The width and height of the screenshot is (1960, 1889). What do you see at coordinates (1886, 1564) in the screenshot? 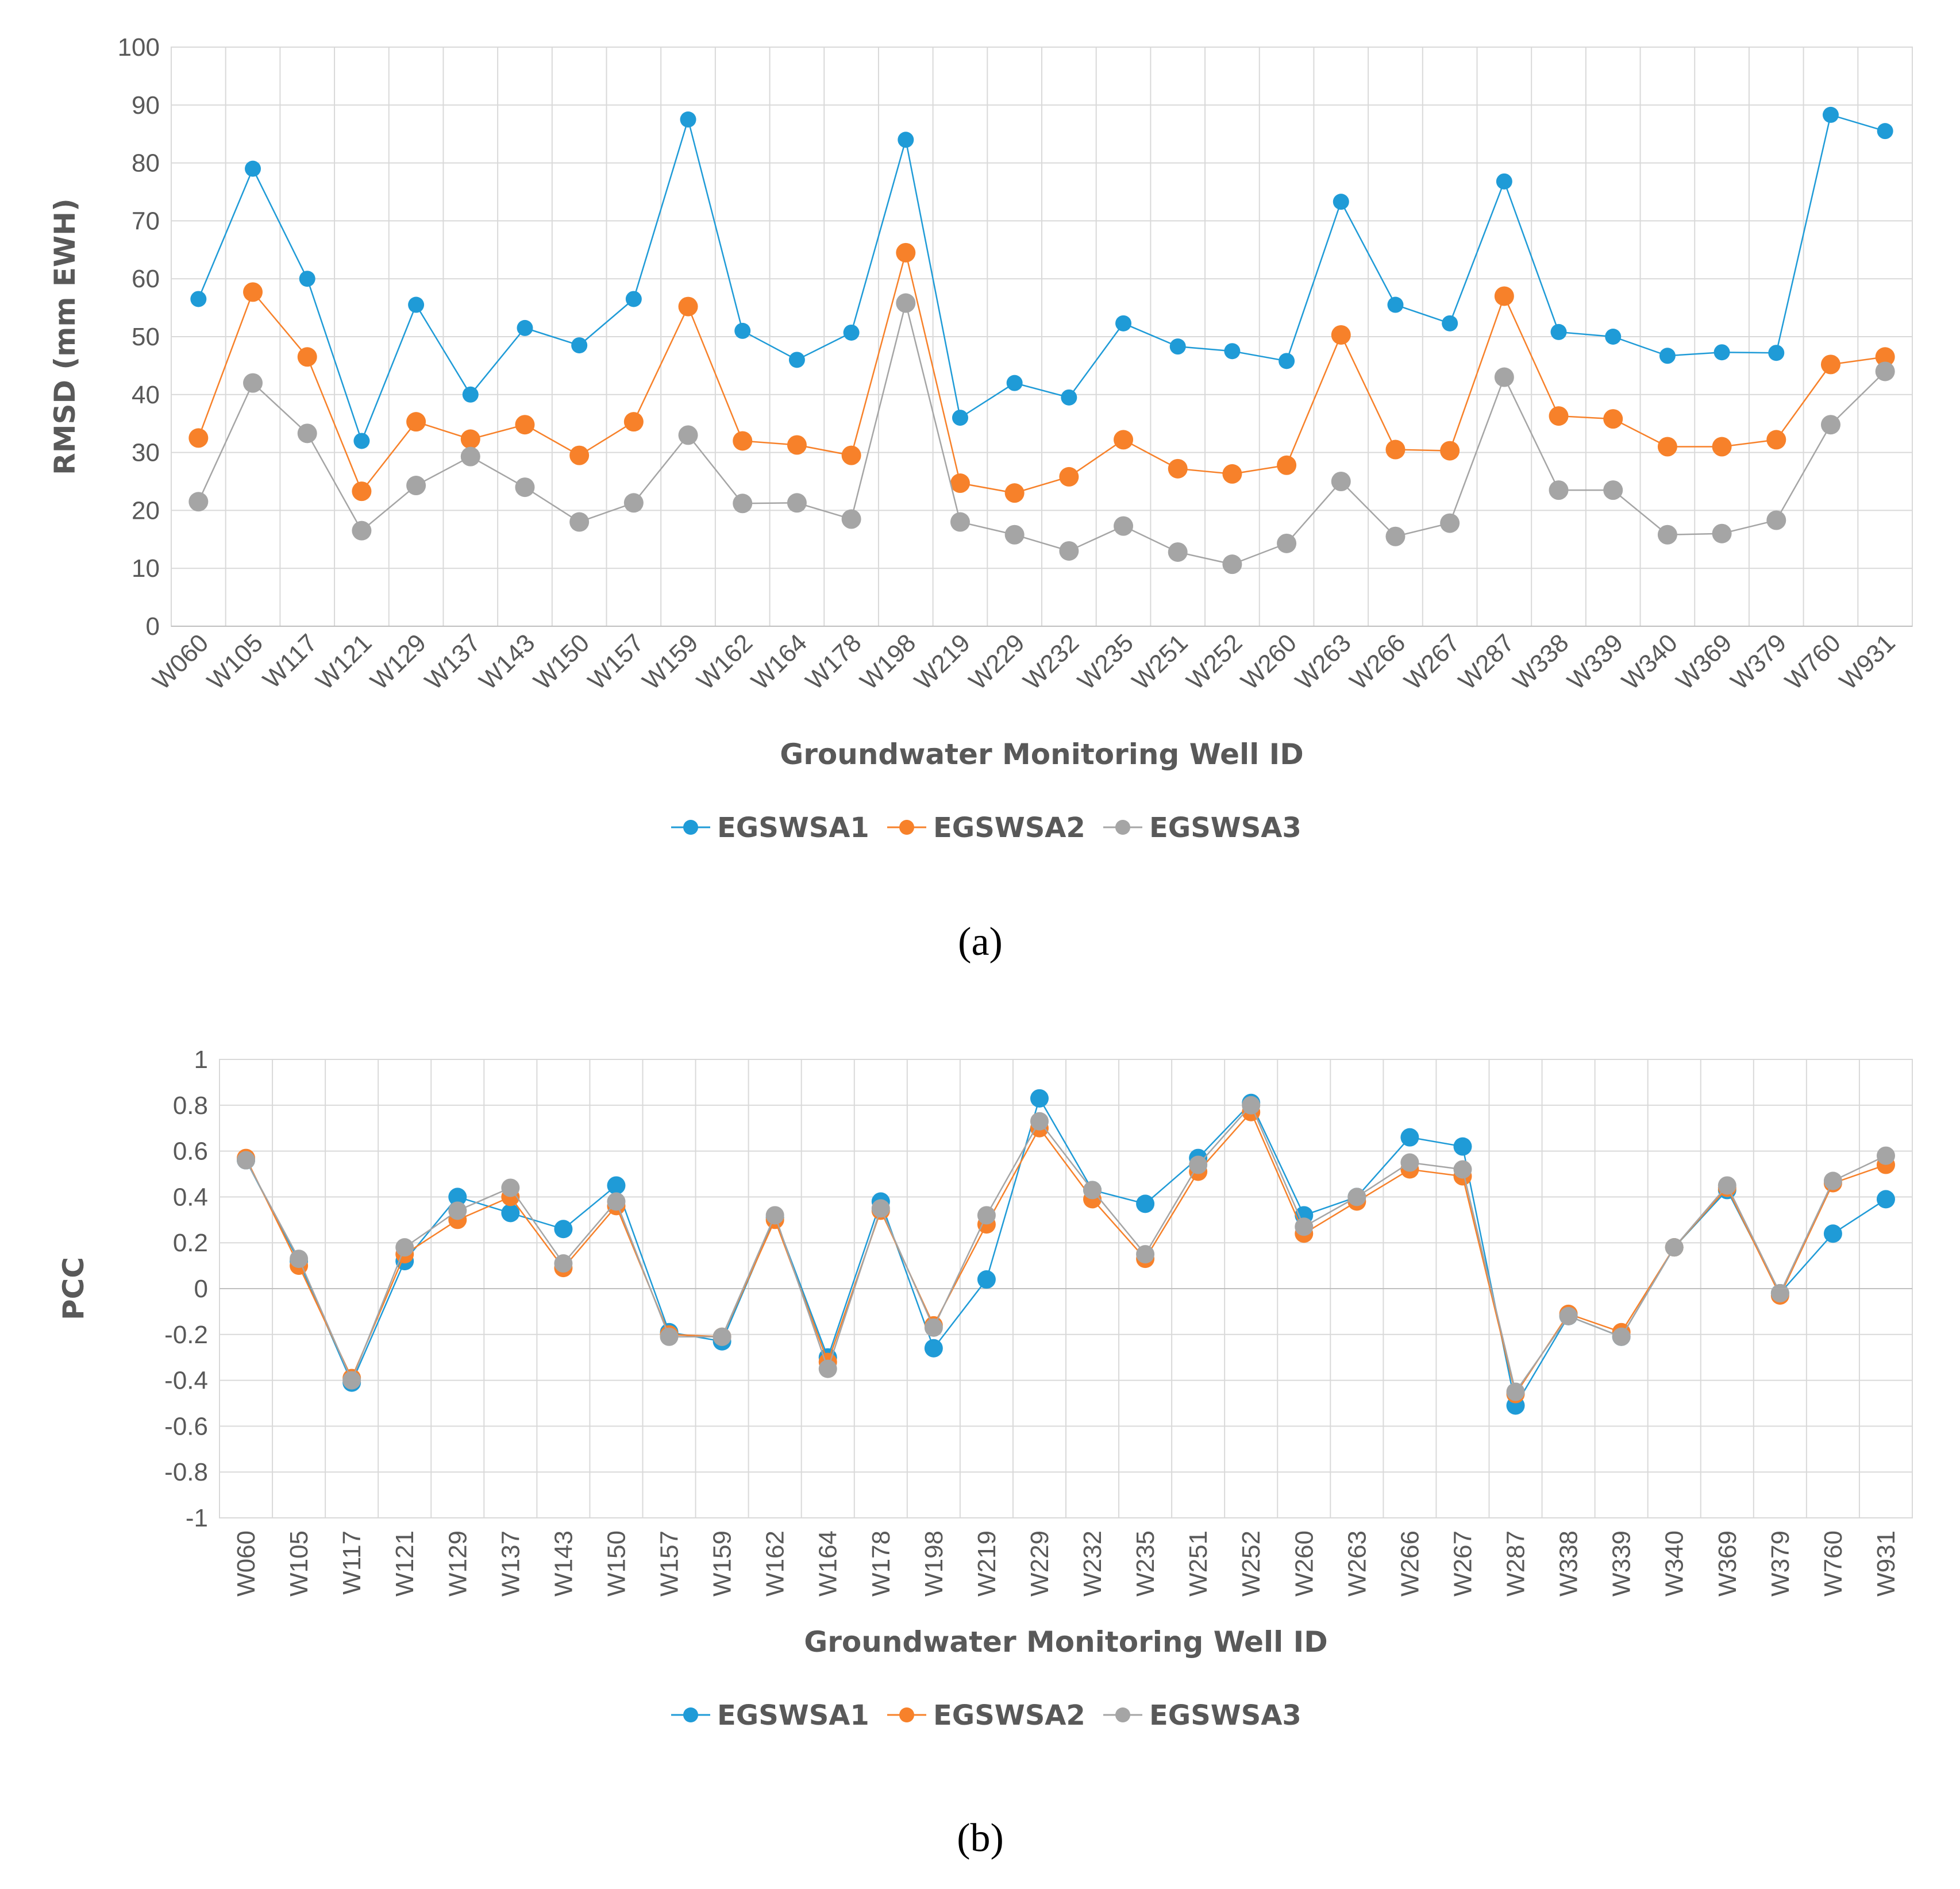
I see `x-tick-label: W931` at bounding box center [1886, 1564].